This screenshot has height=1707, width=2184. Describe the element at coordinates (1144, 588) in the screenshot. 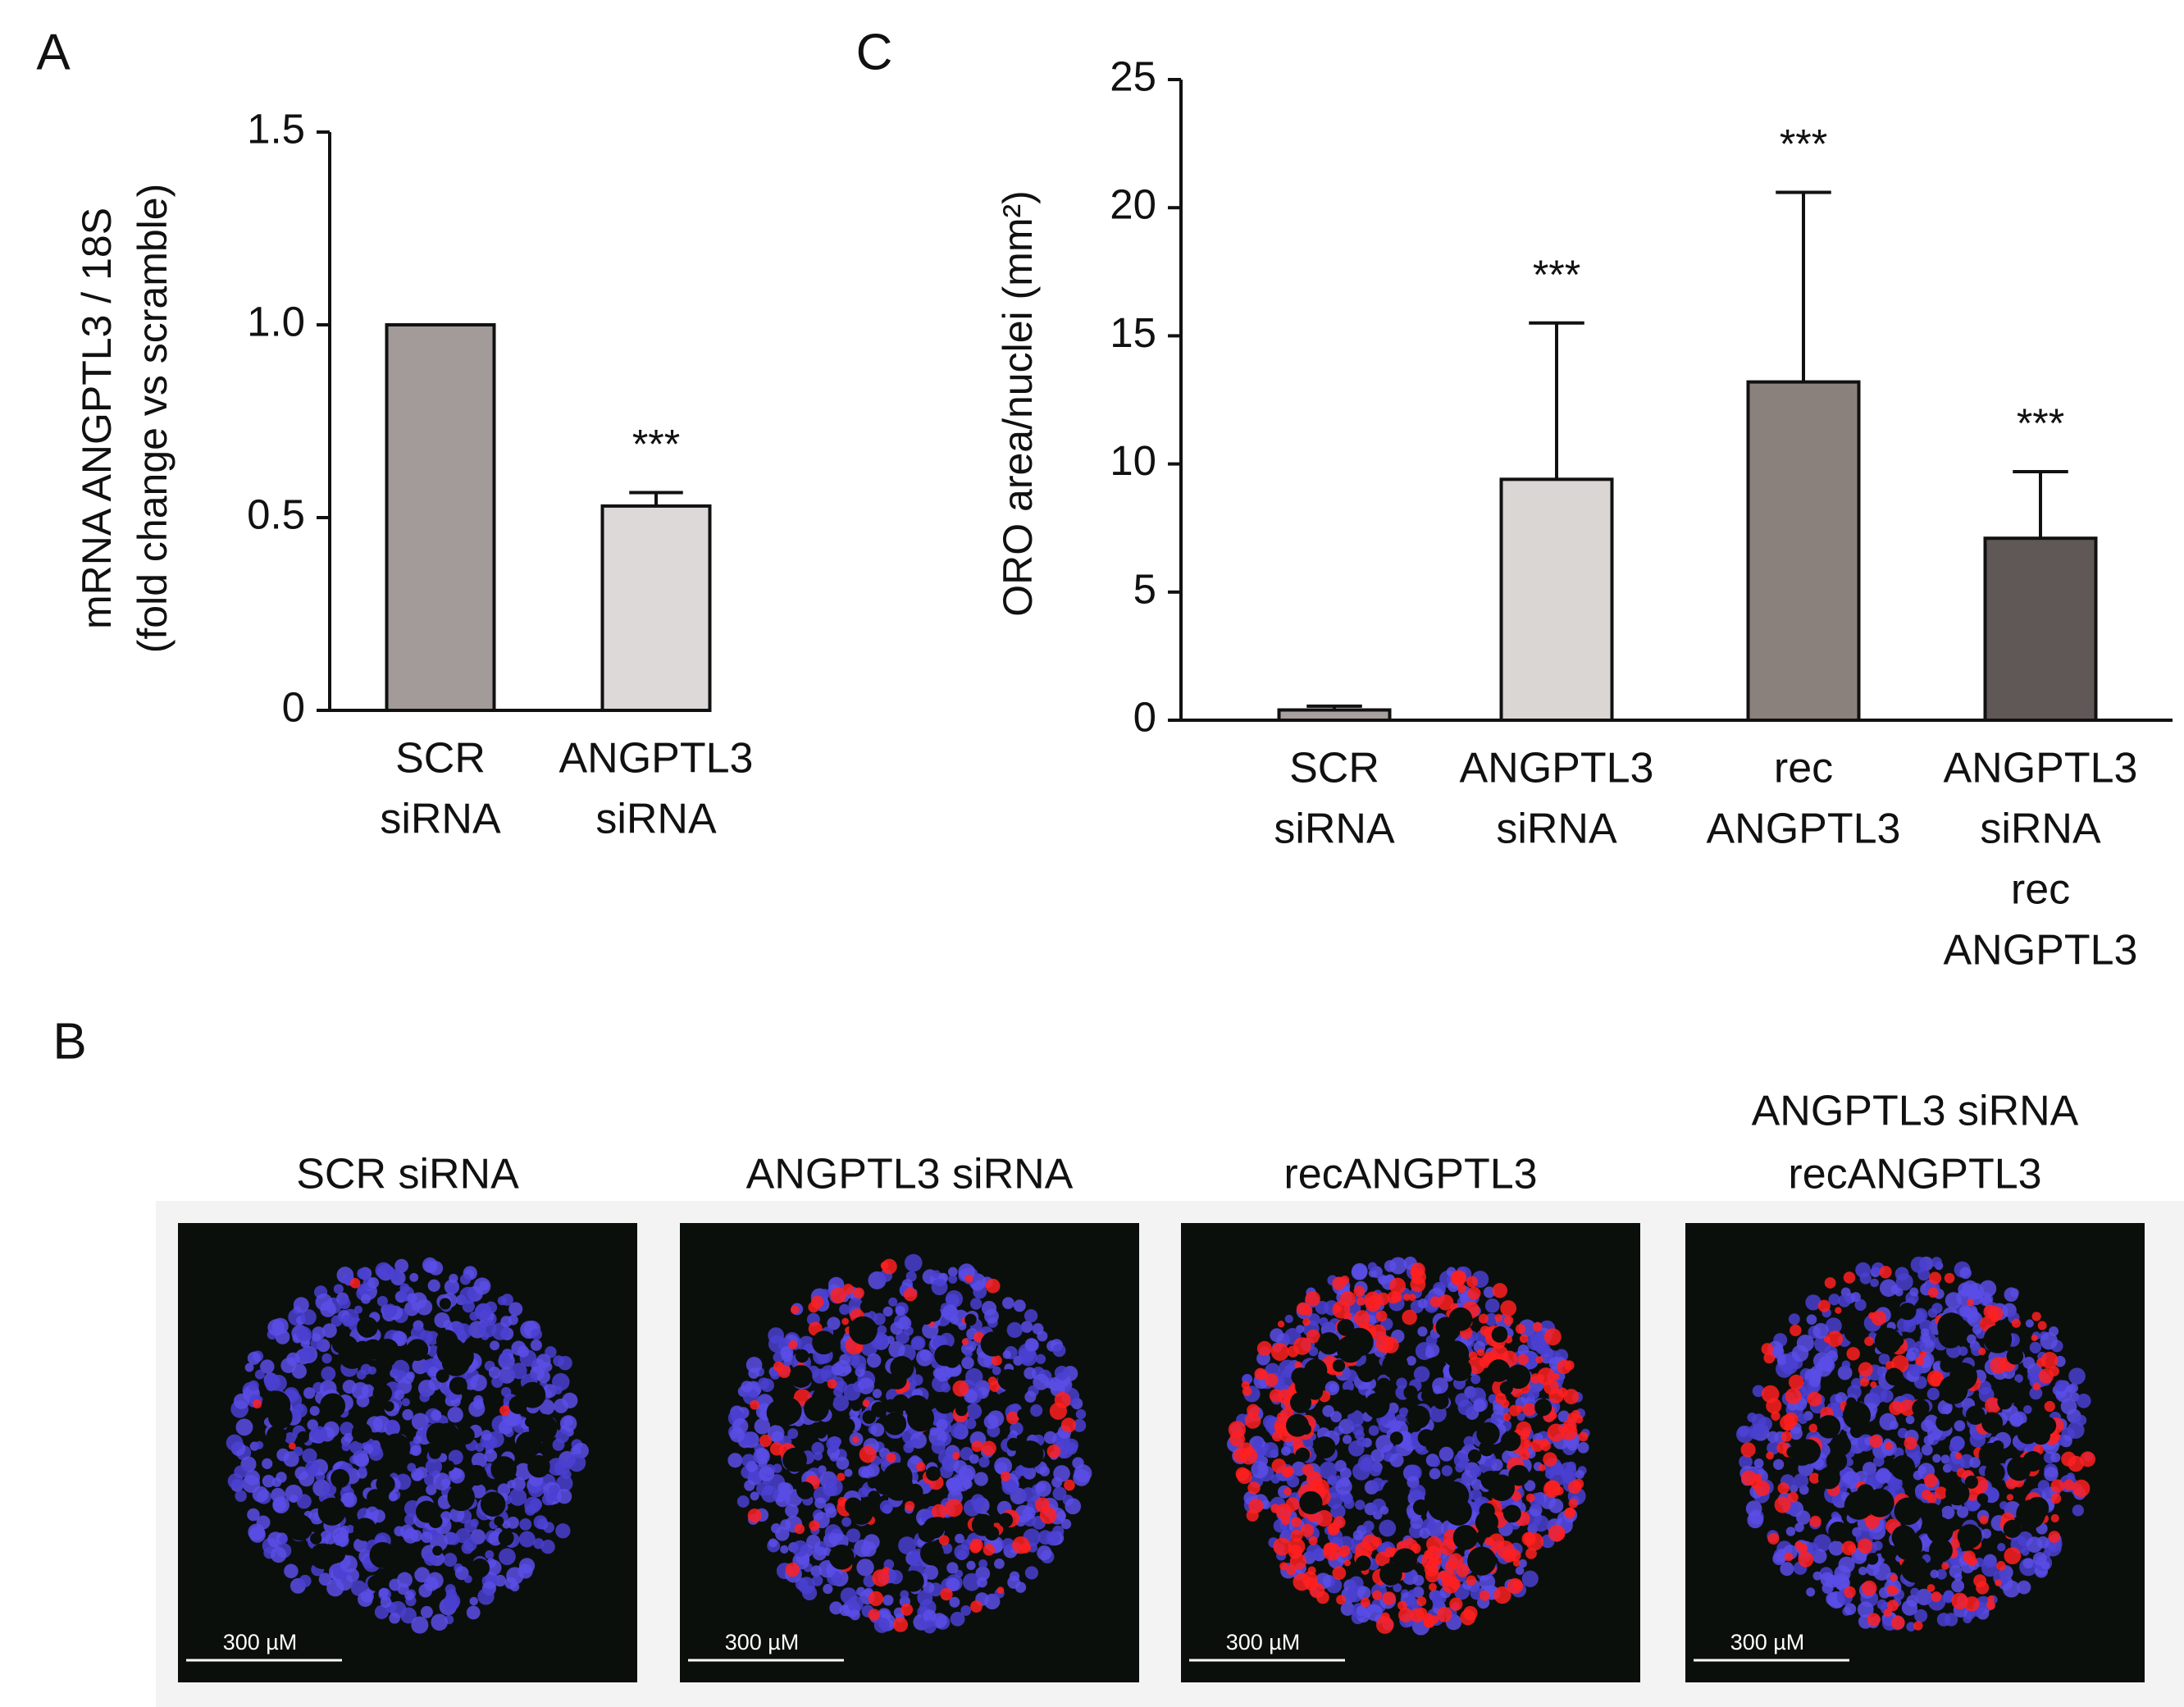

I see `y-tick-label: 5` at that location.